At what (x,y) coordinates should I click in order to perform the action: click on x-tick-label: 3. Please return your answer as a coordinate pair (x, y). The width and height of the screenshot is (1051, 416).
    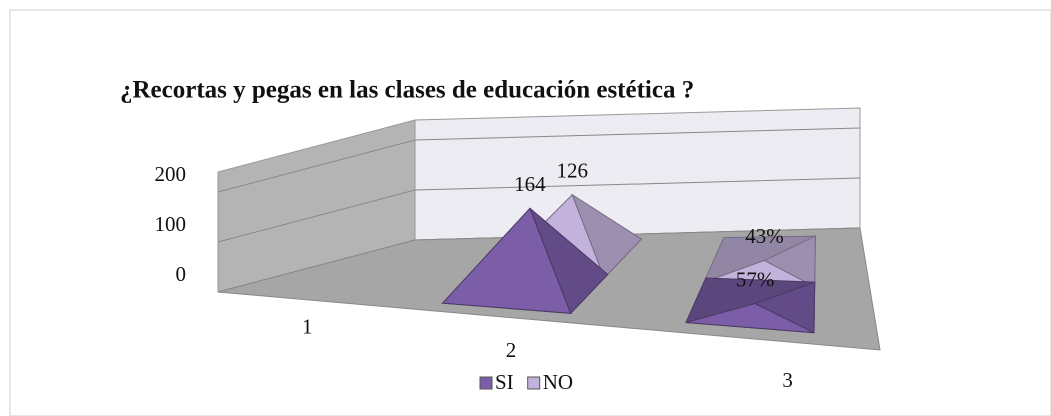
    Looking at the image, I should click on (787, 380).